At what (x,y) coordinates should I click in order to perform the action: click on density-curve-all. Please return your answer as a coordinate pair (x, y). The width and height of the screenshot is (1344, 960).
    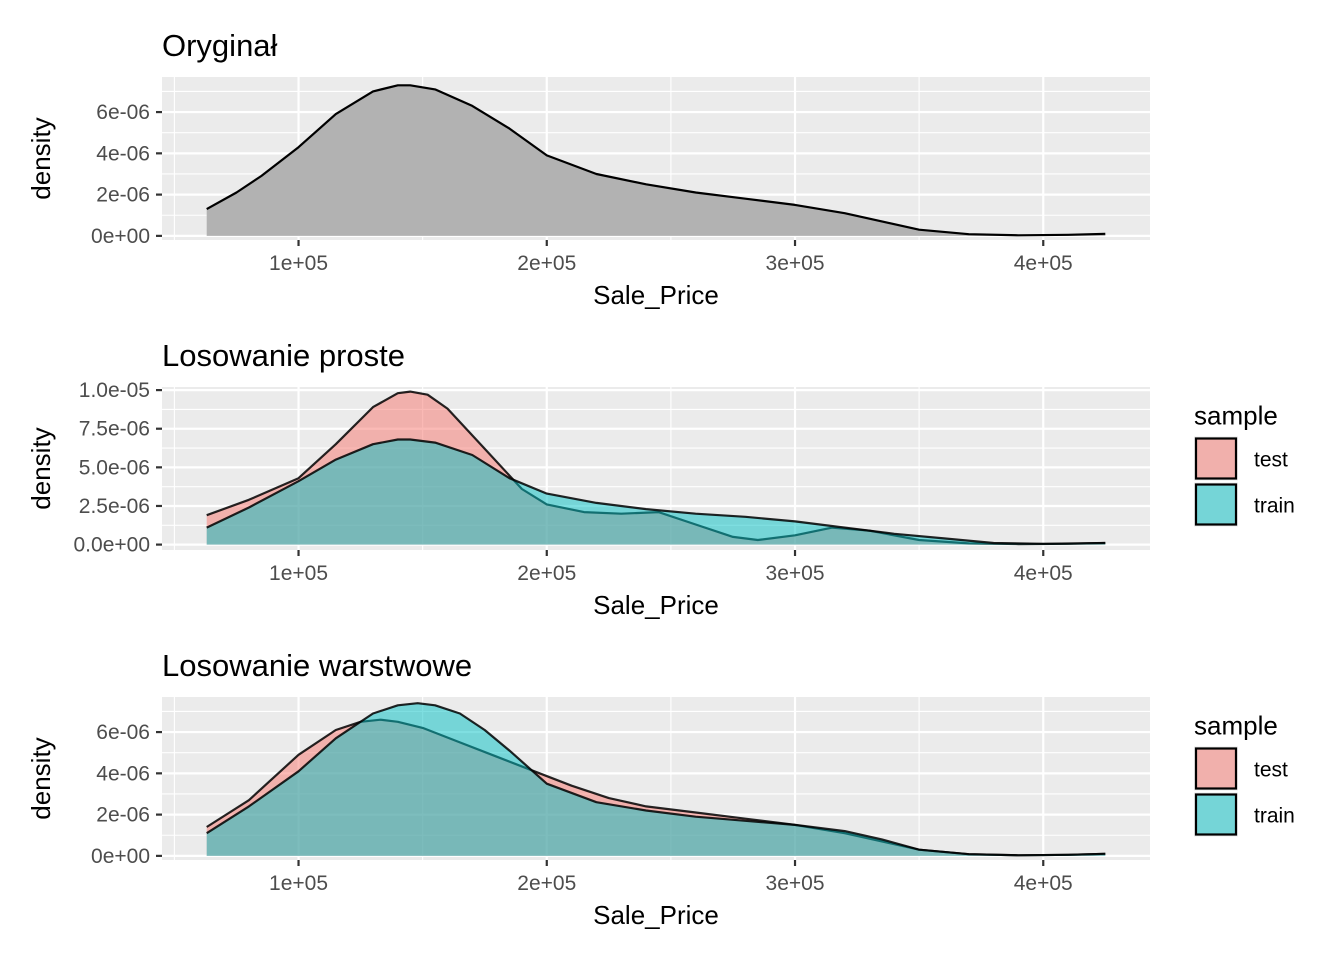
    Looking at the image, I should click on (656, 160).